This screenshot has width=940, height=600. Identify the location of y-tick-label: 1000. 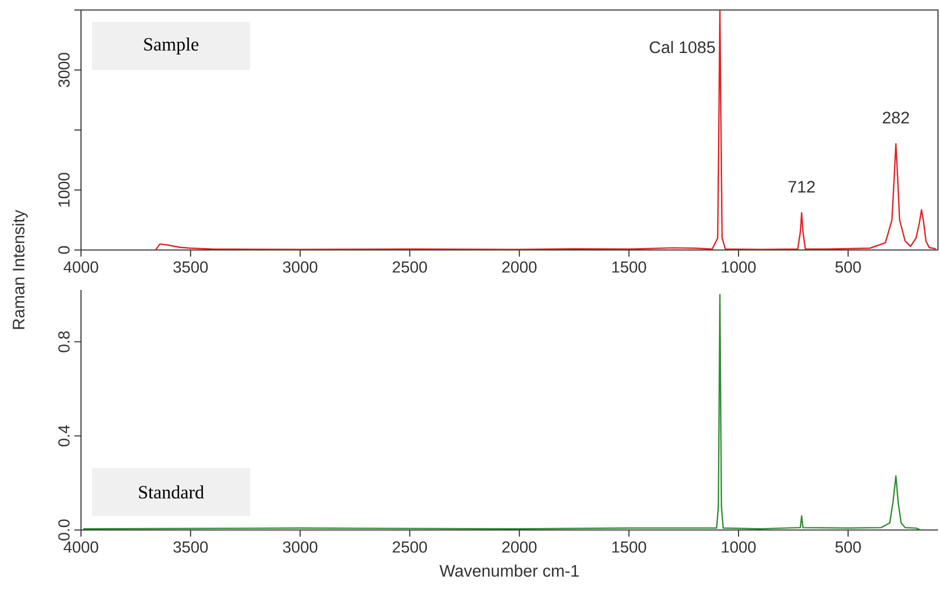
(64, 189).